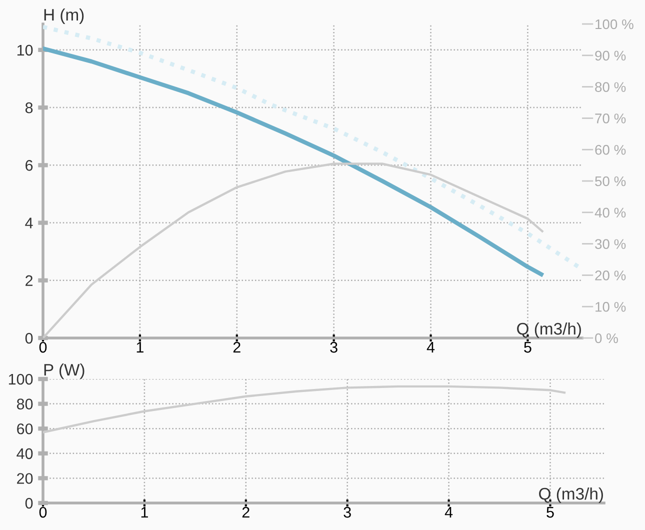 The height and width of the screenshot is (530, 645). Describe the element at coordinates (606, 338) in the screenshot. I see `y2-tick-label: 0 %` at that location.